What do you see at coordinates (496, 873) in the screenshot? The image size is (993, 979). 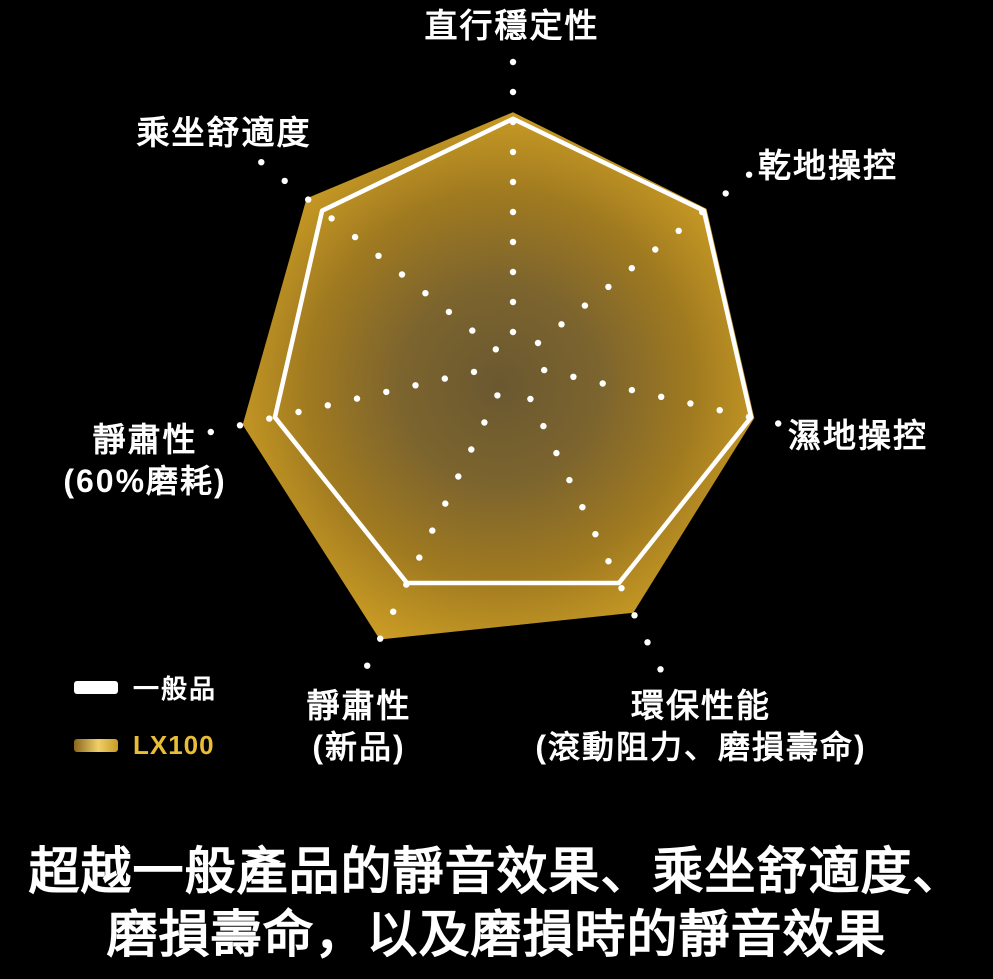 I see `caption-line-1: 超越一般產品的靜音效果、乘坐舒適度、` at bounding box center [496, 873].